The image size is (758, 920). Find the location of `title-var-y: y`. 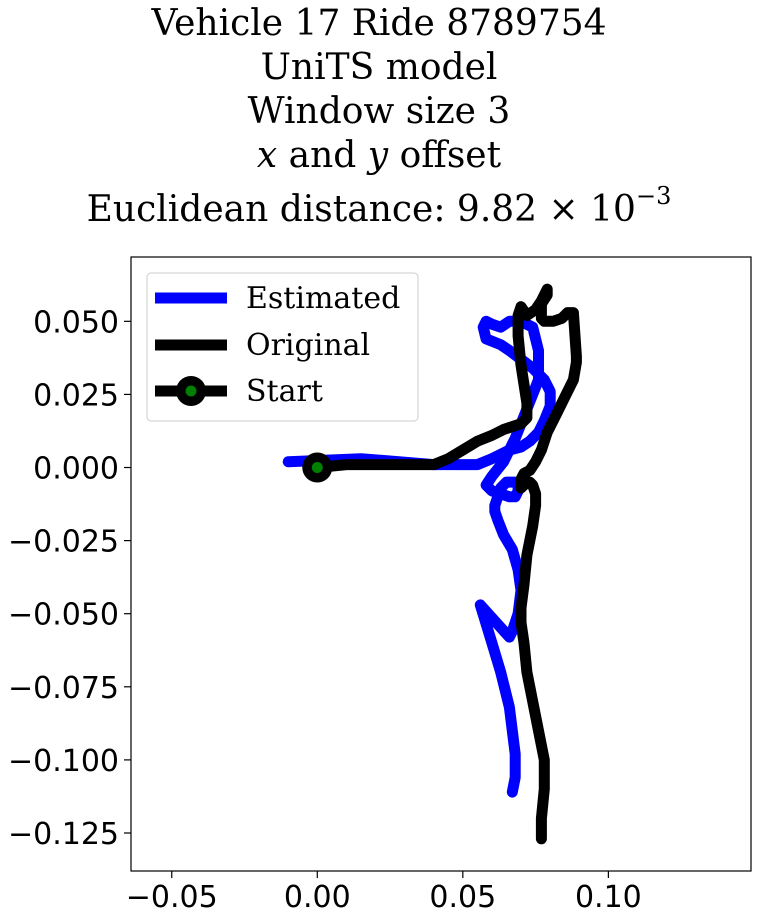

title-var-y: y is located at coordinates (378, 155).